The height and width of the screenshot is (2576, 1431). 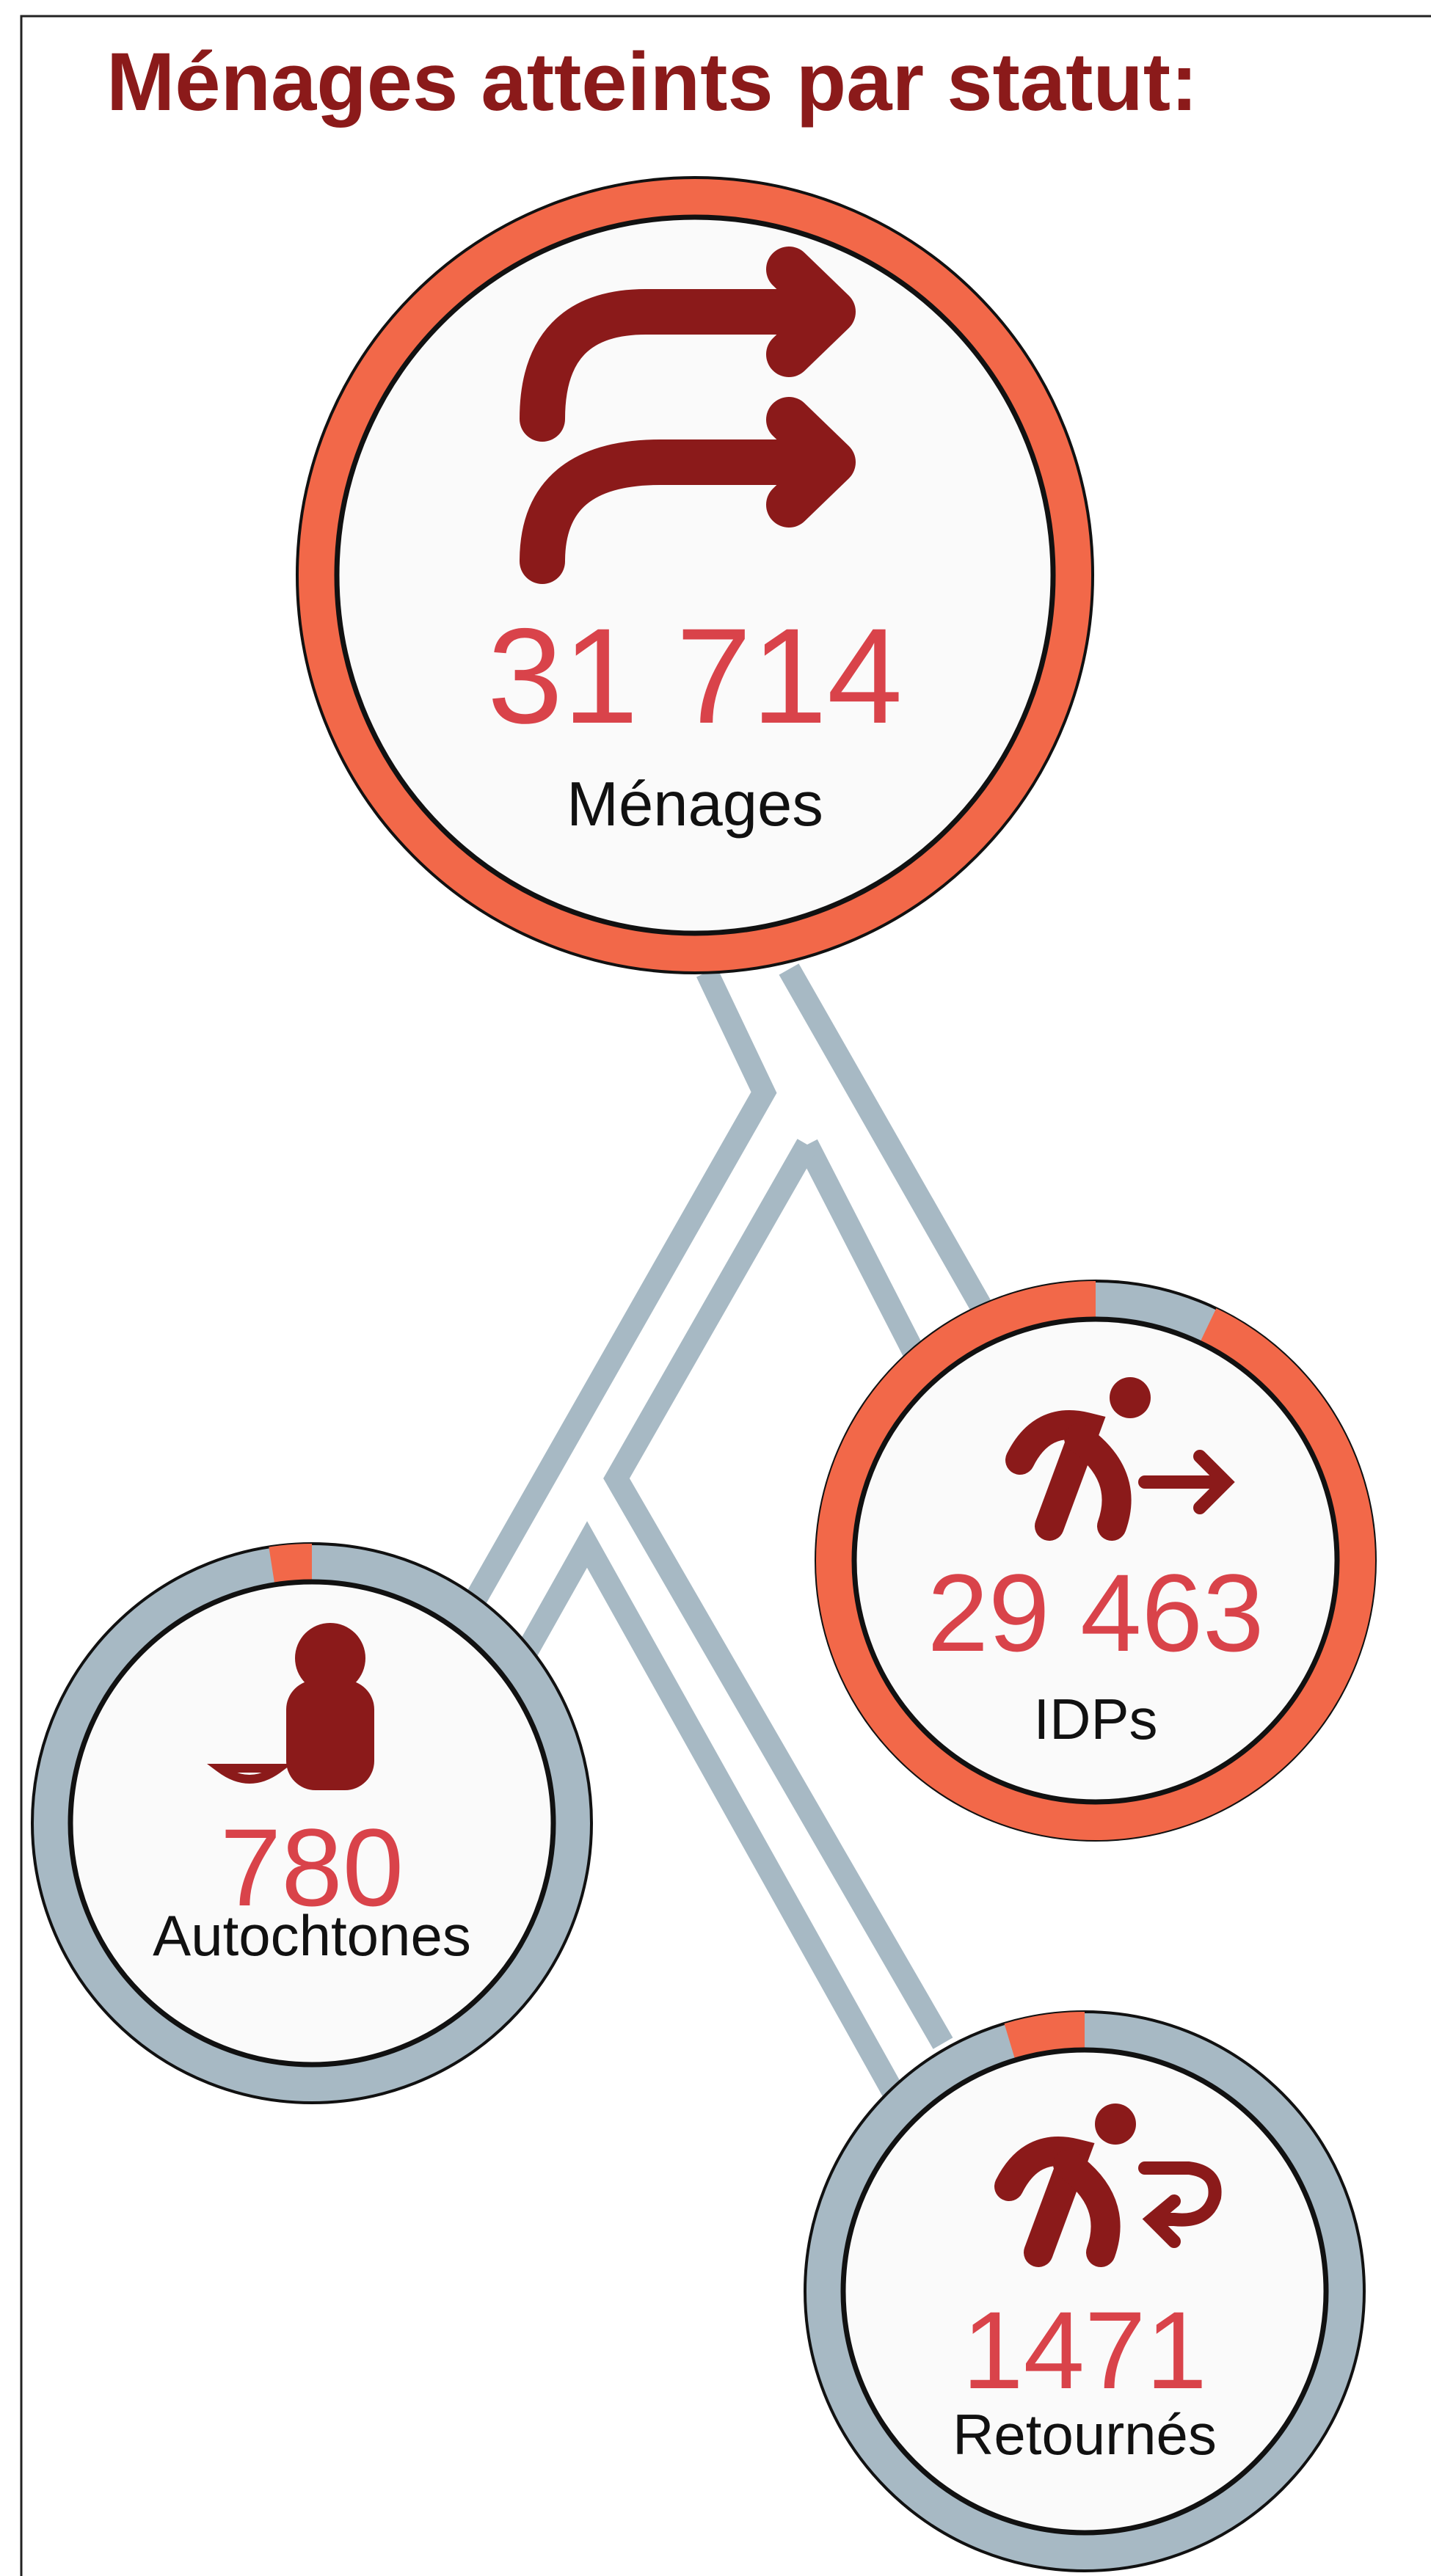 I want to click on node-label: Retournés, so click(x=1085, y=2434).